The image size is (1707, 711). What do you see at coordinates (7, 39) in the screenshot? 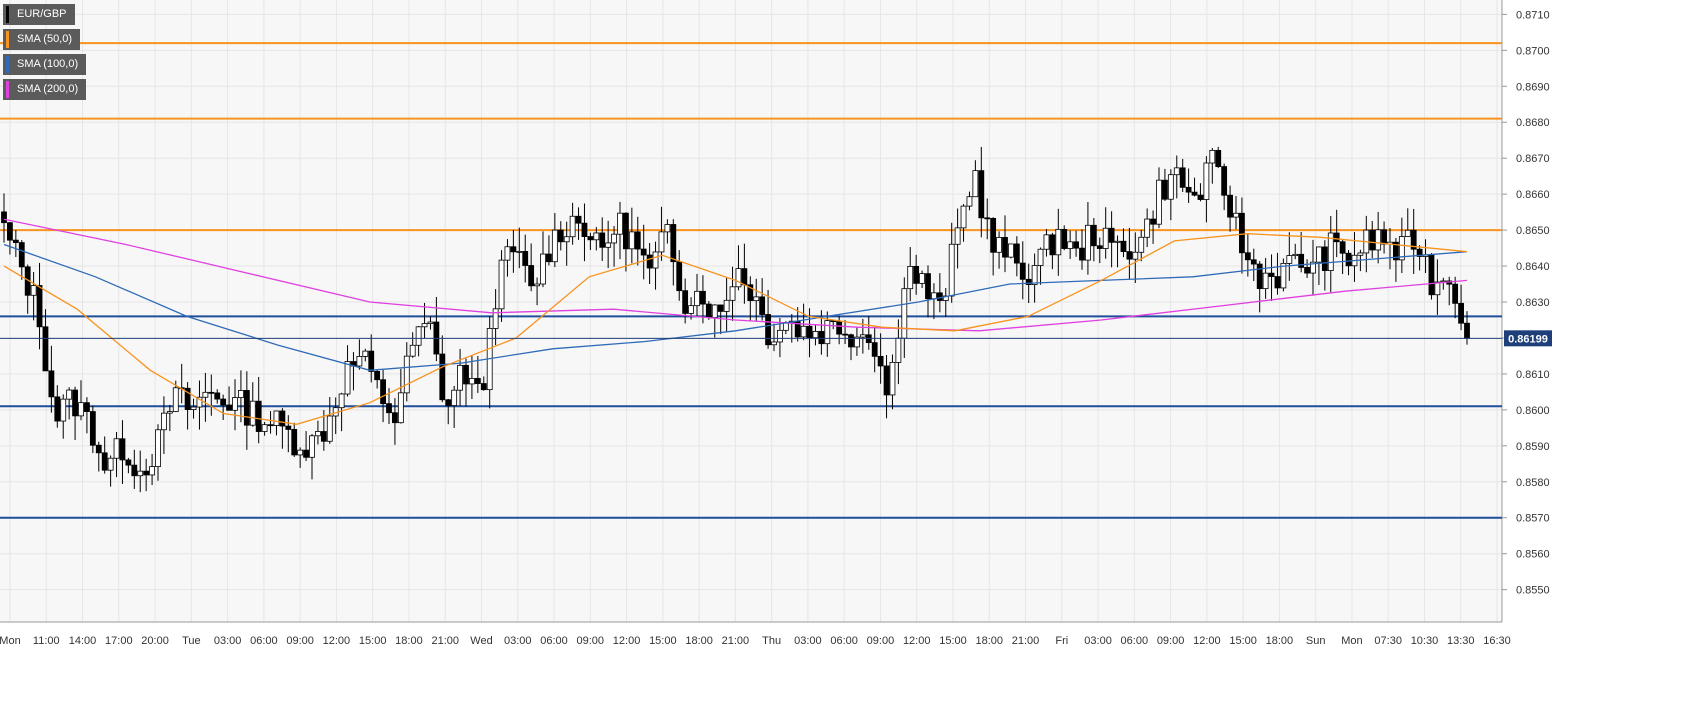
I see `legend-swatch` at bounding box center [7, 39].